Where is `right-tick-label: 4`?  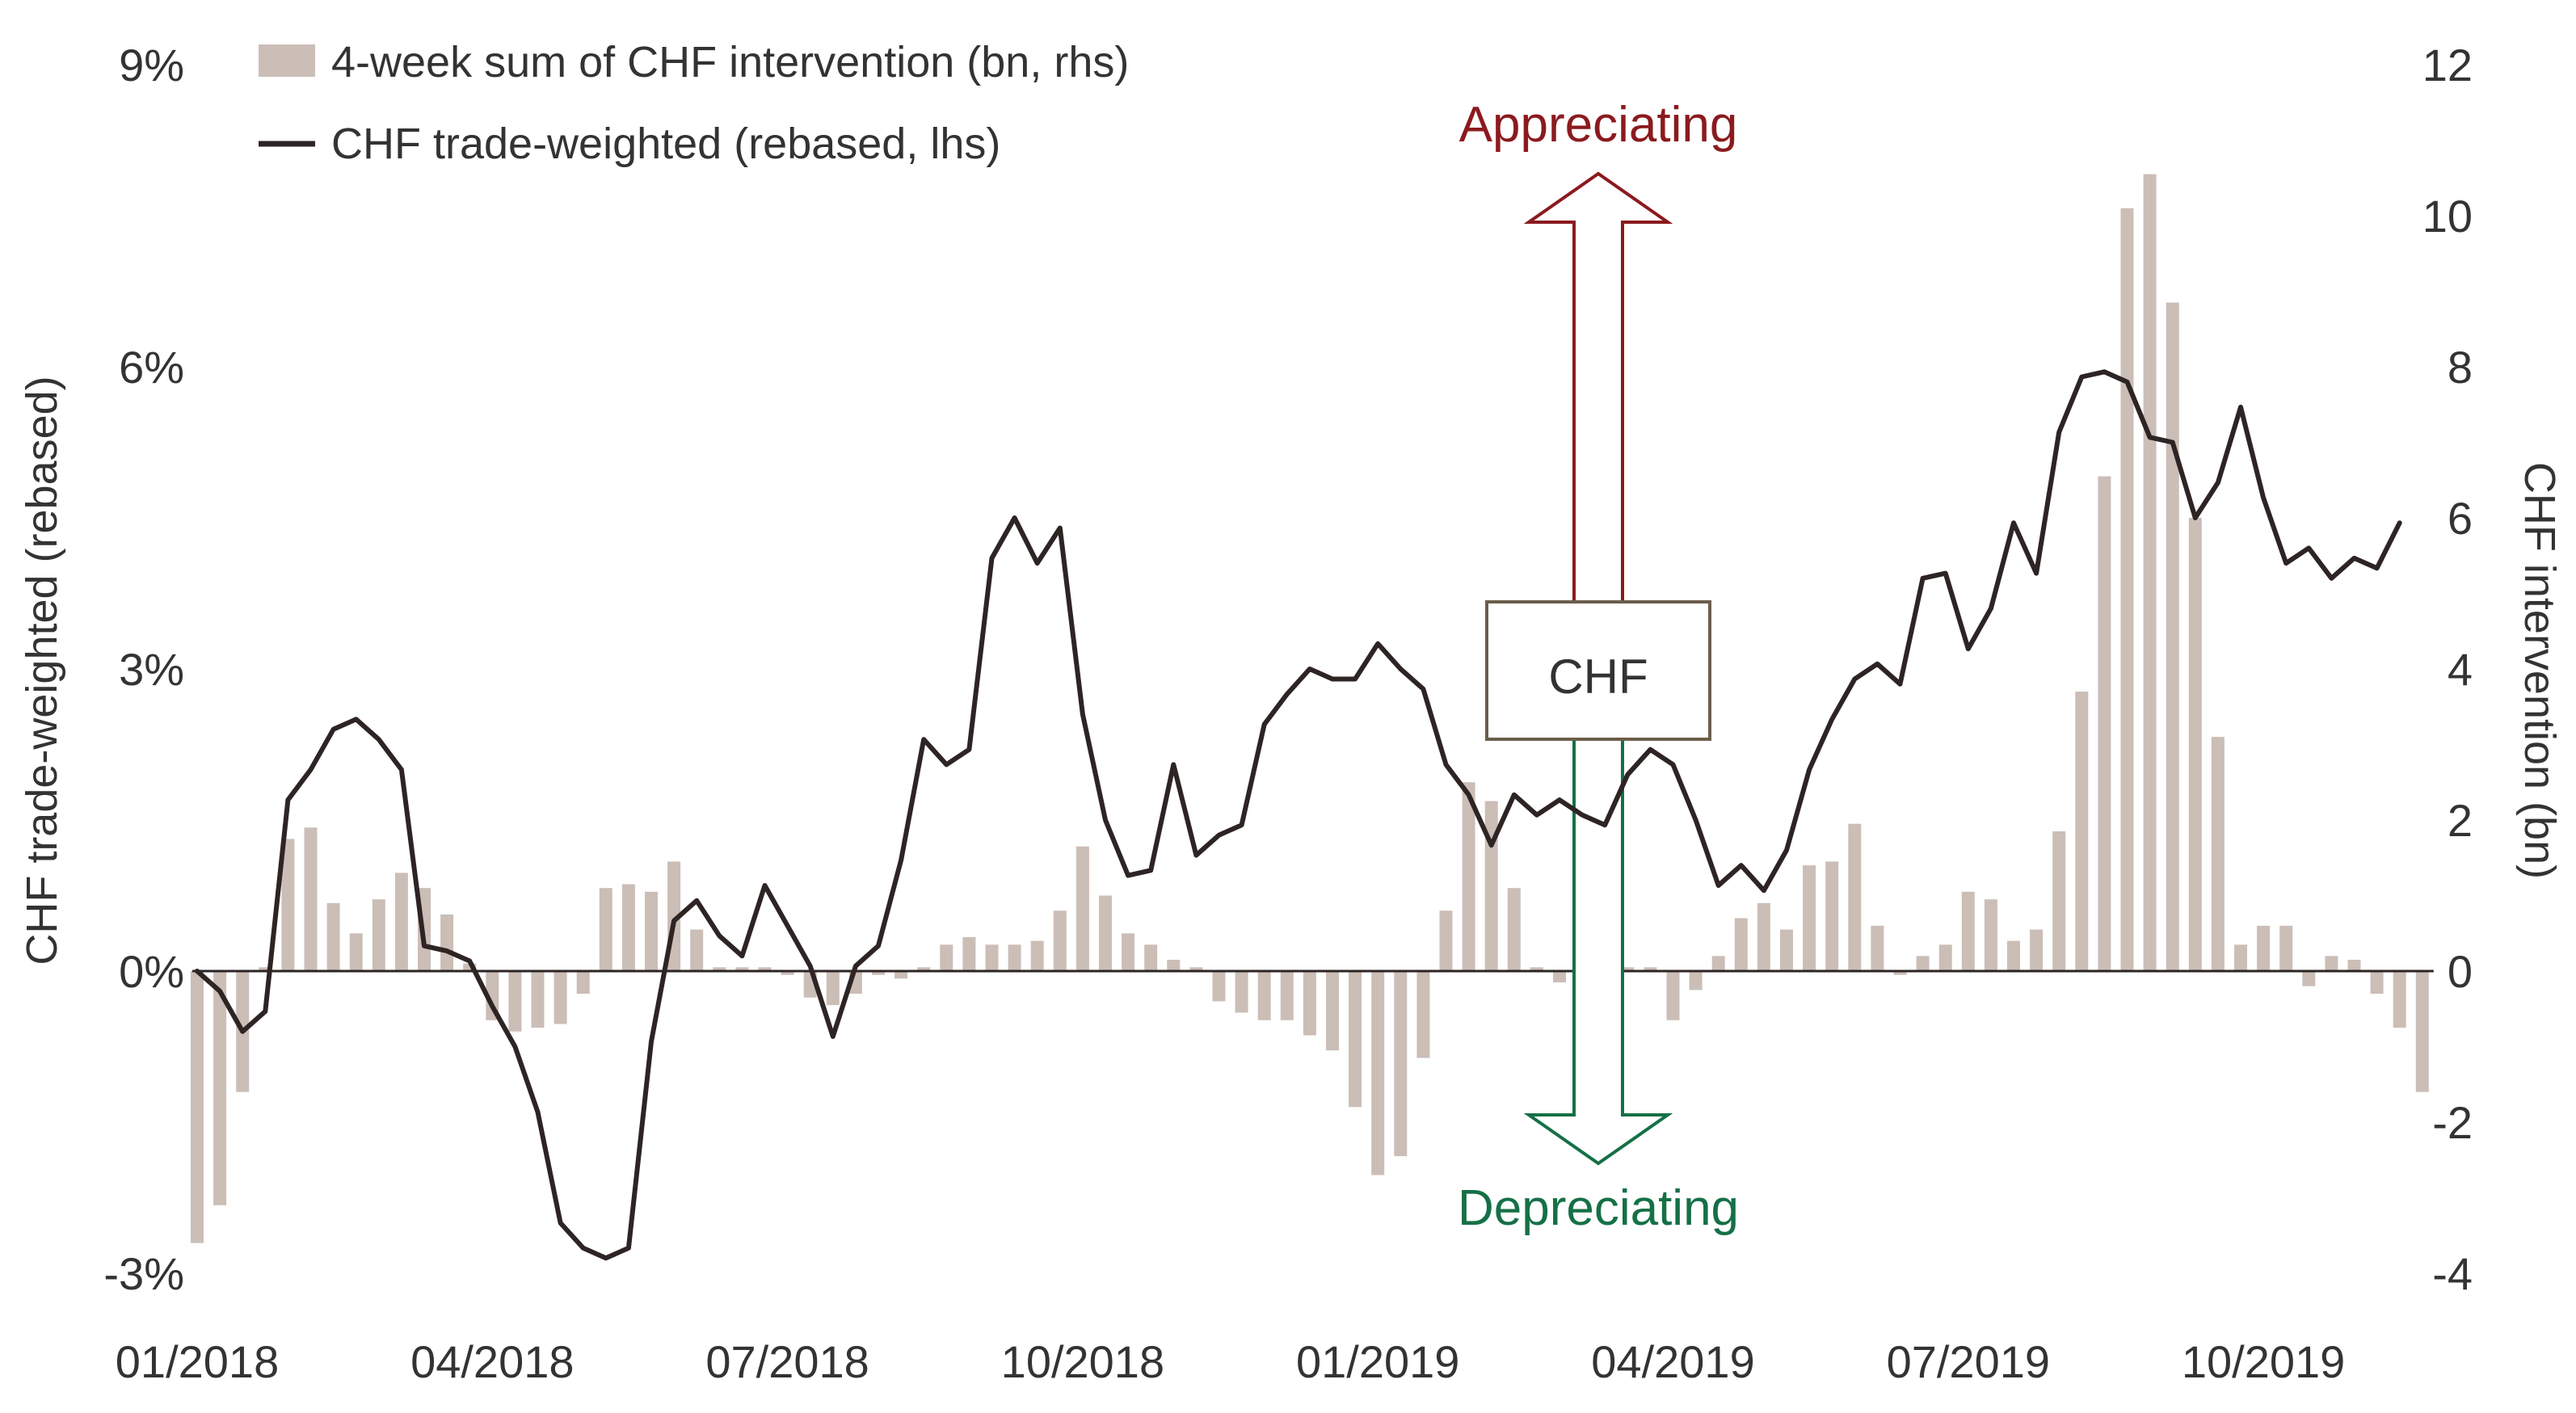 right-tick-label: 4 is located at coordinates (2460, 669).